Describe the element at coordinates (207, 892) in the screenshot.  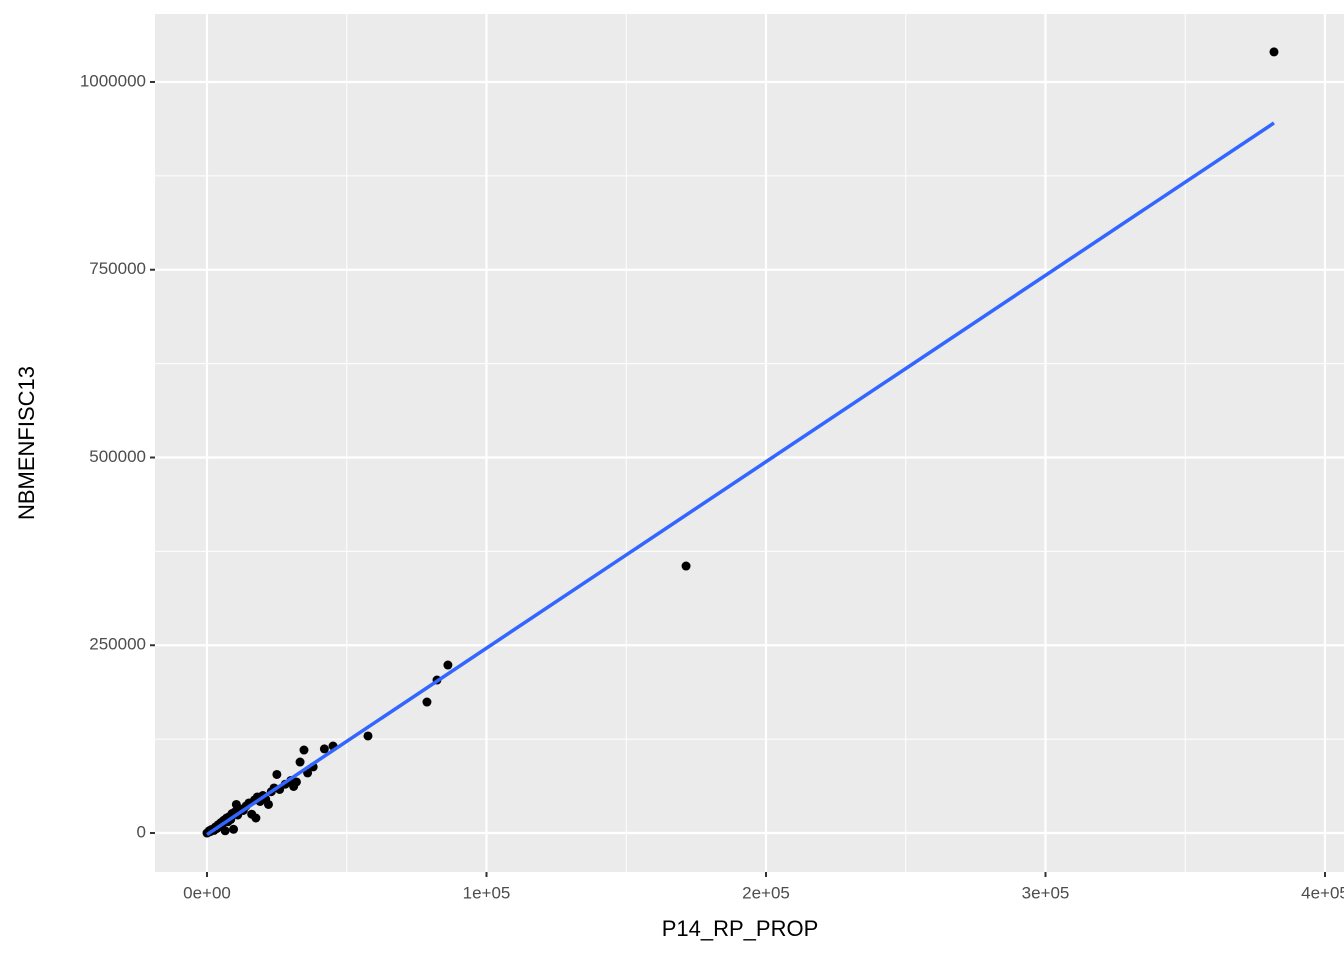
I see `x-tick-label: 0e+00` at that location.